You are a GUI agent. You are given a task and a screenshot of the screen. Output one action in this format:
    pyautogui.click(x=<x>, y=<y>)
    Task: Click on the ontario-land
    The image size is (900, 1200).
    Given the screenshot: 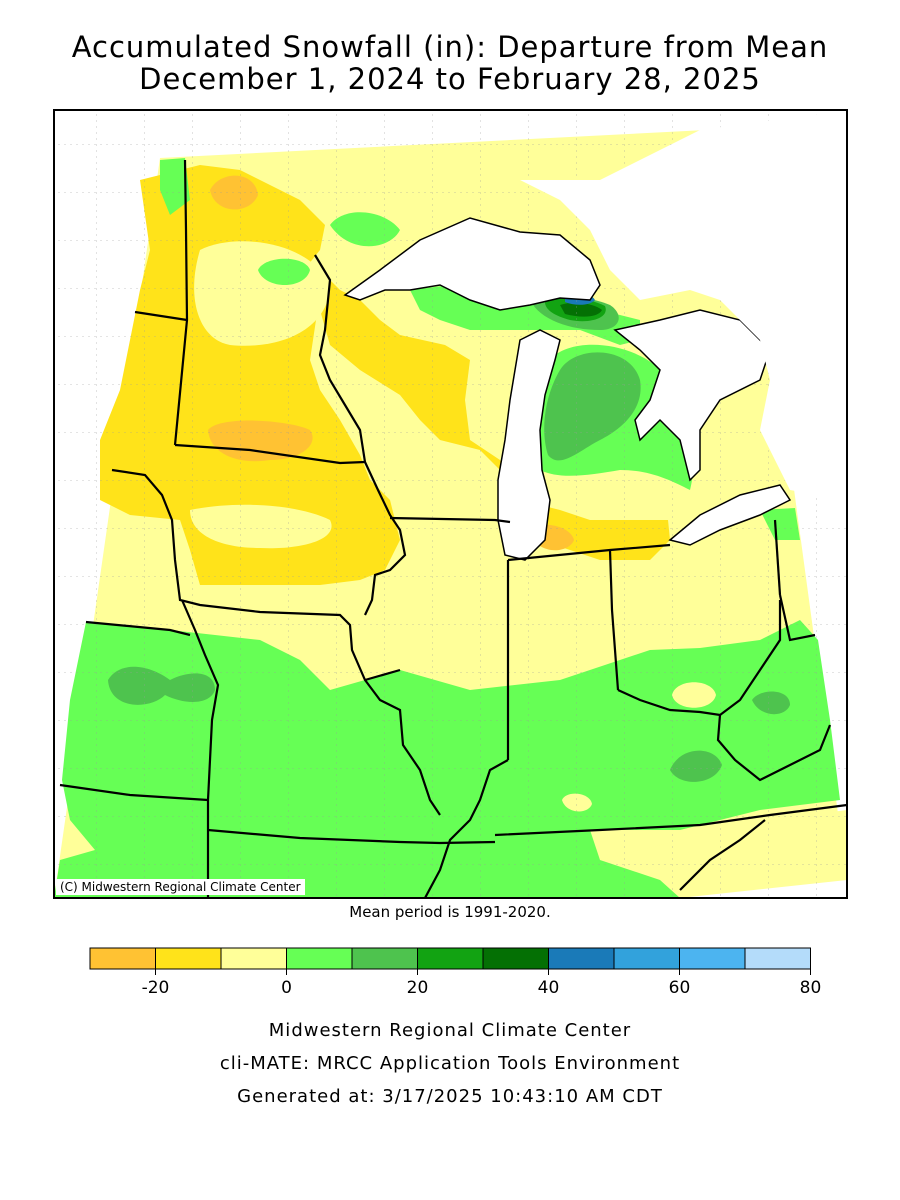 What is the action you would take?
    pyautogui.click(x=683, y=305)
    